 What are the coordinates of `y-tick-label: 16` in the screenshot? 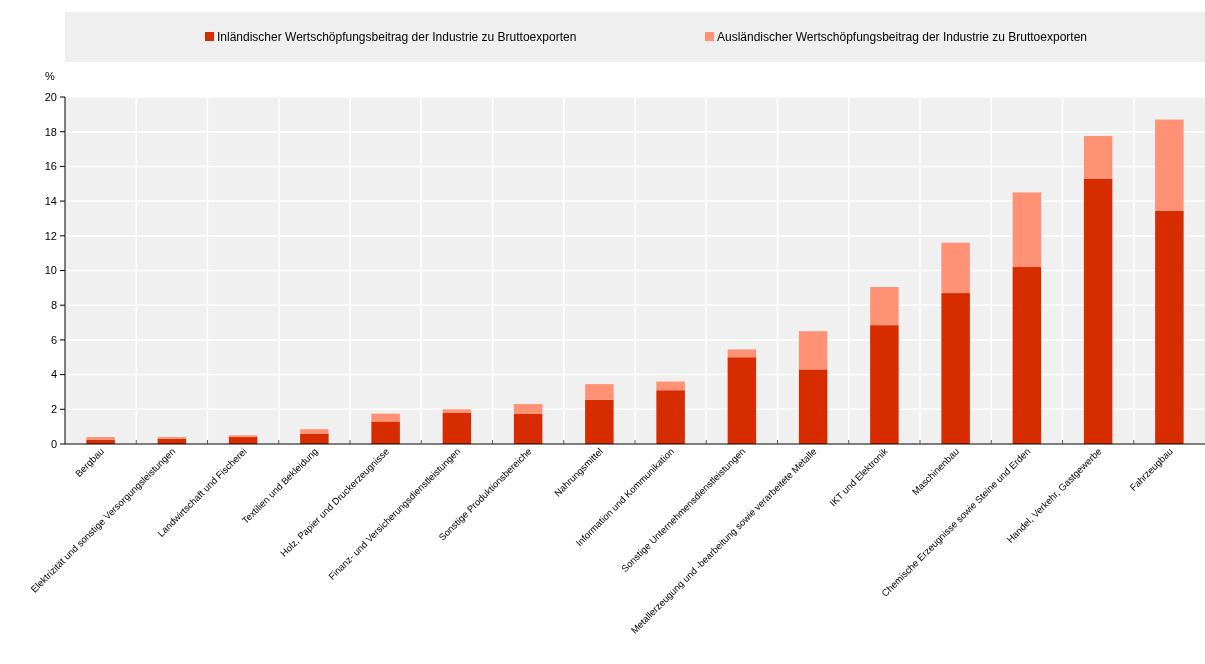 It's located at (50, 166).